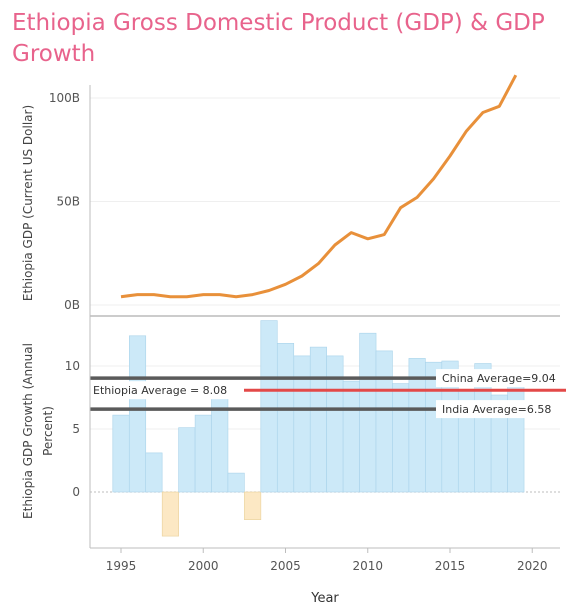 This screenshot has width=572, height=614. What do you see at coordinates (72, 305) in the screenshot?
I see `gdp-y-tick-label: 0B` at bounding box center [72, 305].